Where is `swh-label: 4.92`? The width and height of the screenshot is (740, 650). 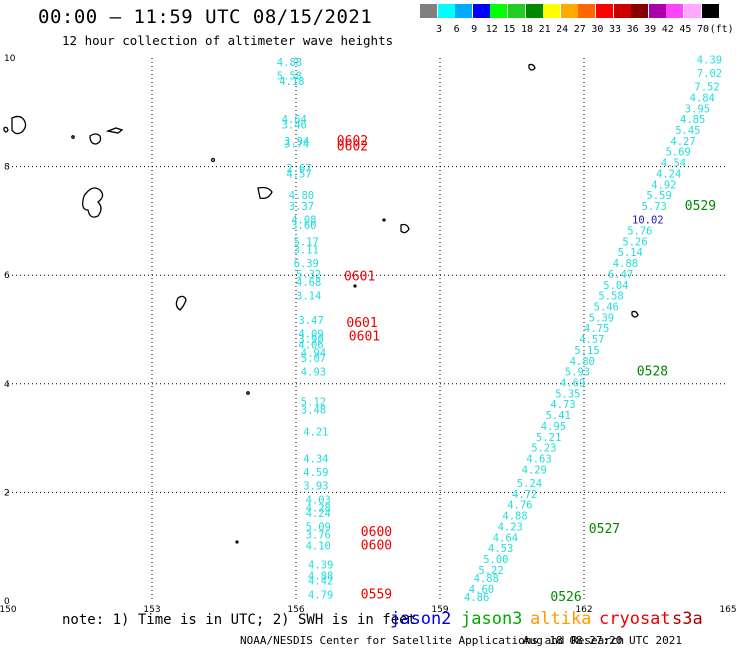 swh-label: 4.92 is located at coordinates (663, 185).